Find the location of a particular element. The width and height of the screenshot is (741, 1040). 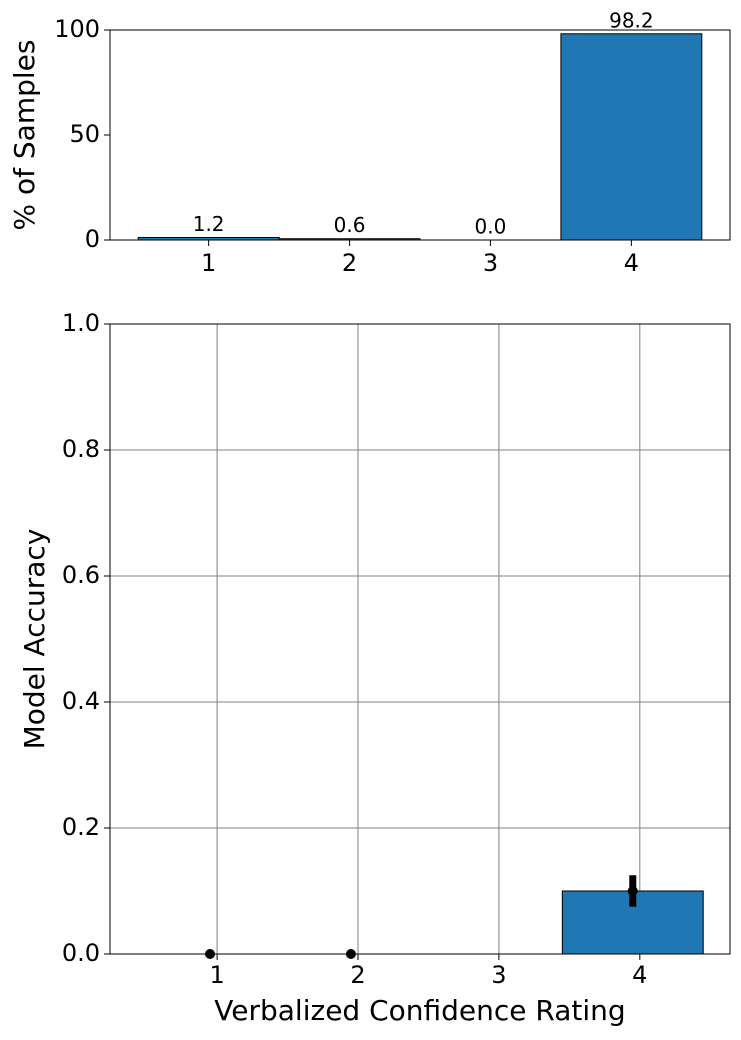

y-axis-label: Model Accuracy is located at coordinates (34, 639).